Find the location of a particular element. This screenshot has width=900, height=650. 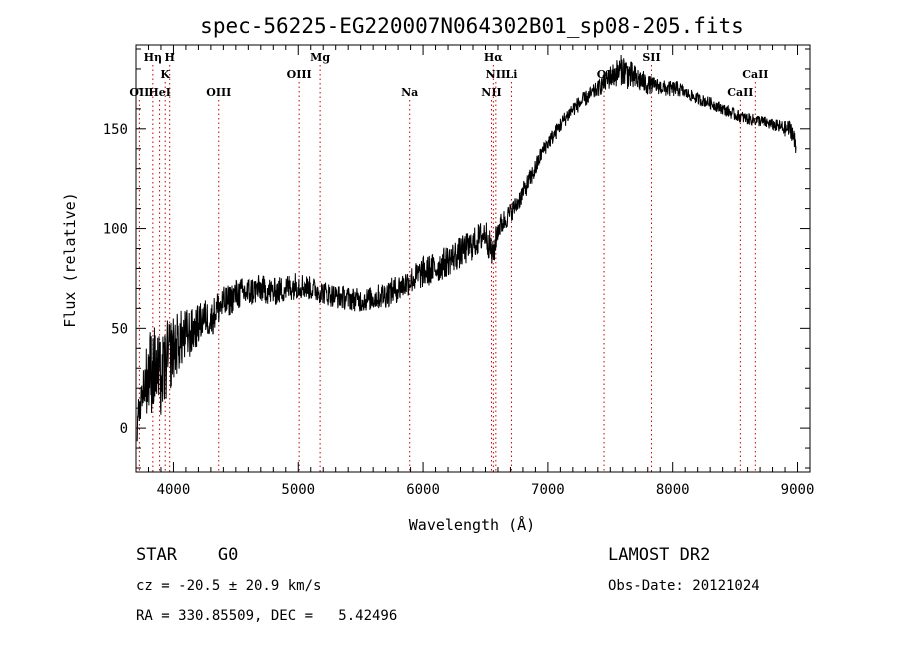

x-tick-label: 6000 is located at coordinates (423, 490).